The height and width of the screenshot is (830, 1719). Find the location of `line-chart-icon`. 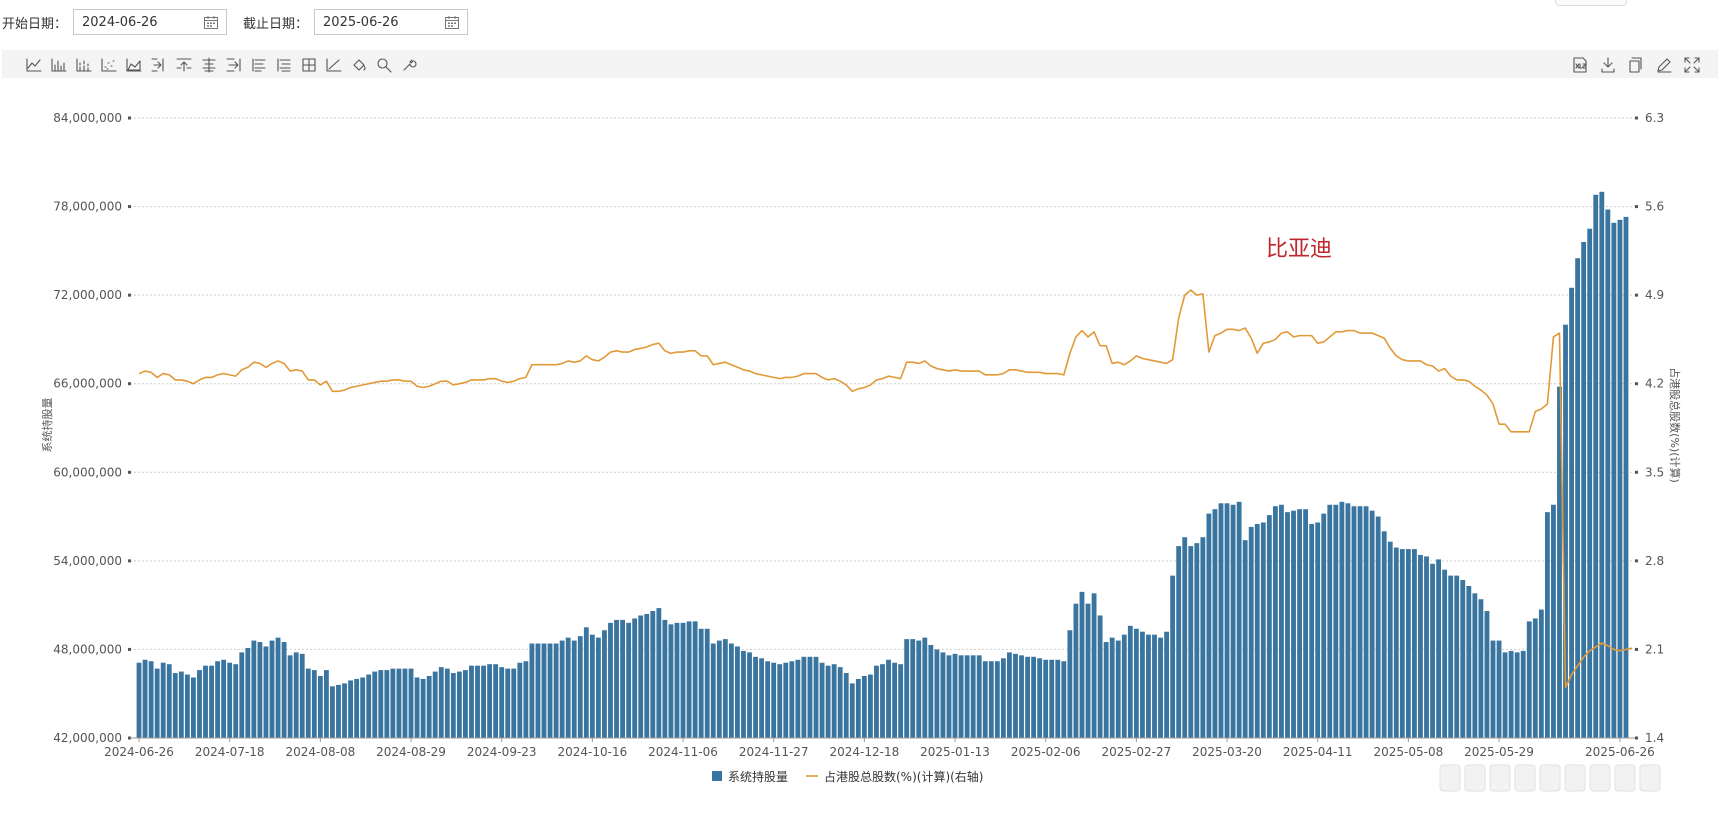

line-chart-icon is located at coordinates (34, 65).